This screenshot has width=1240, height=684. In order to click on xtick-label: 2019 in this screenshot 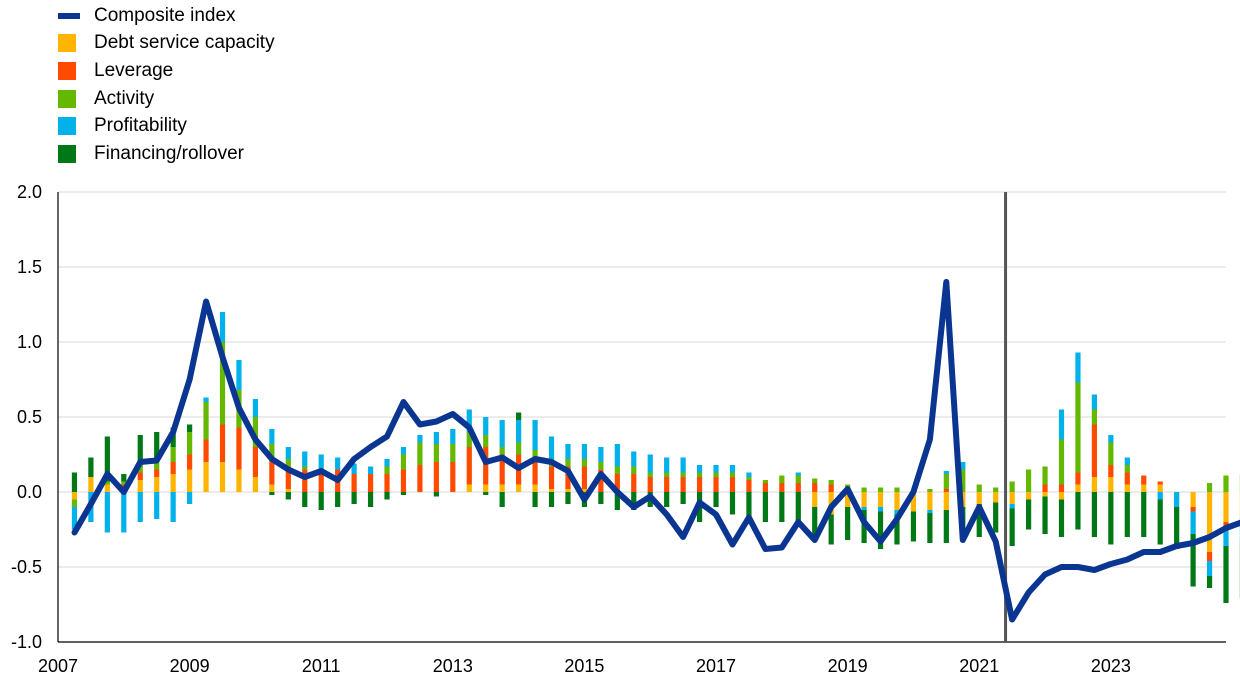, I will do `click(848, 666)`.